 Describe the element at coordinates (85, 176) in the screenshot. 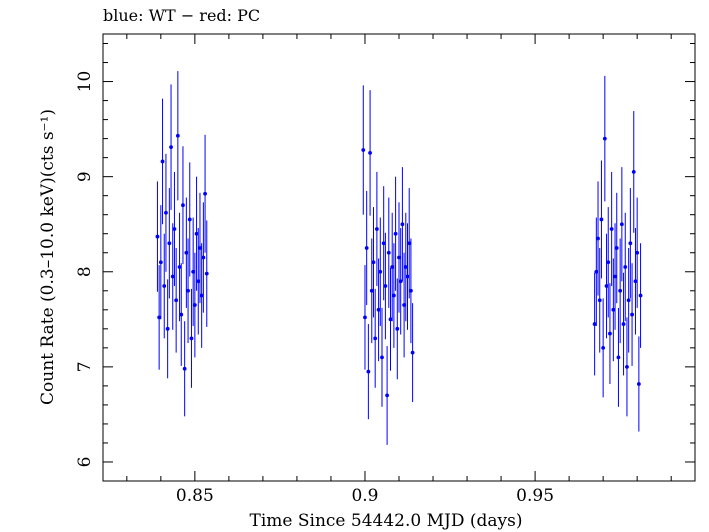

I see `y-tick-label: 9` at that location.